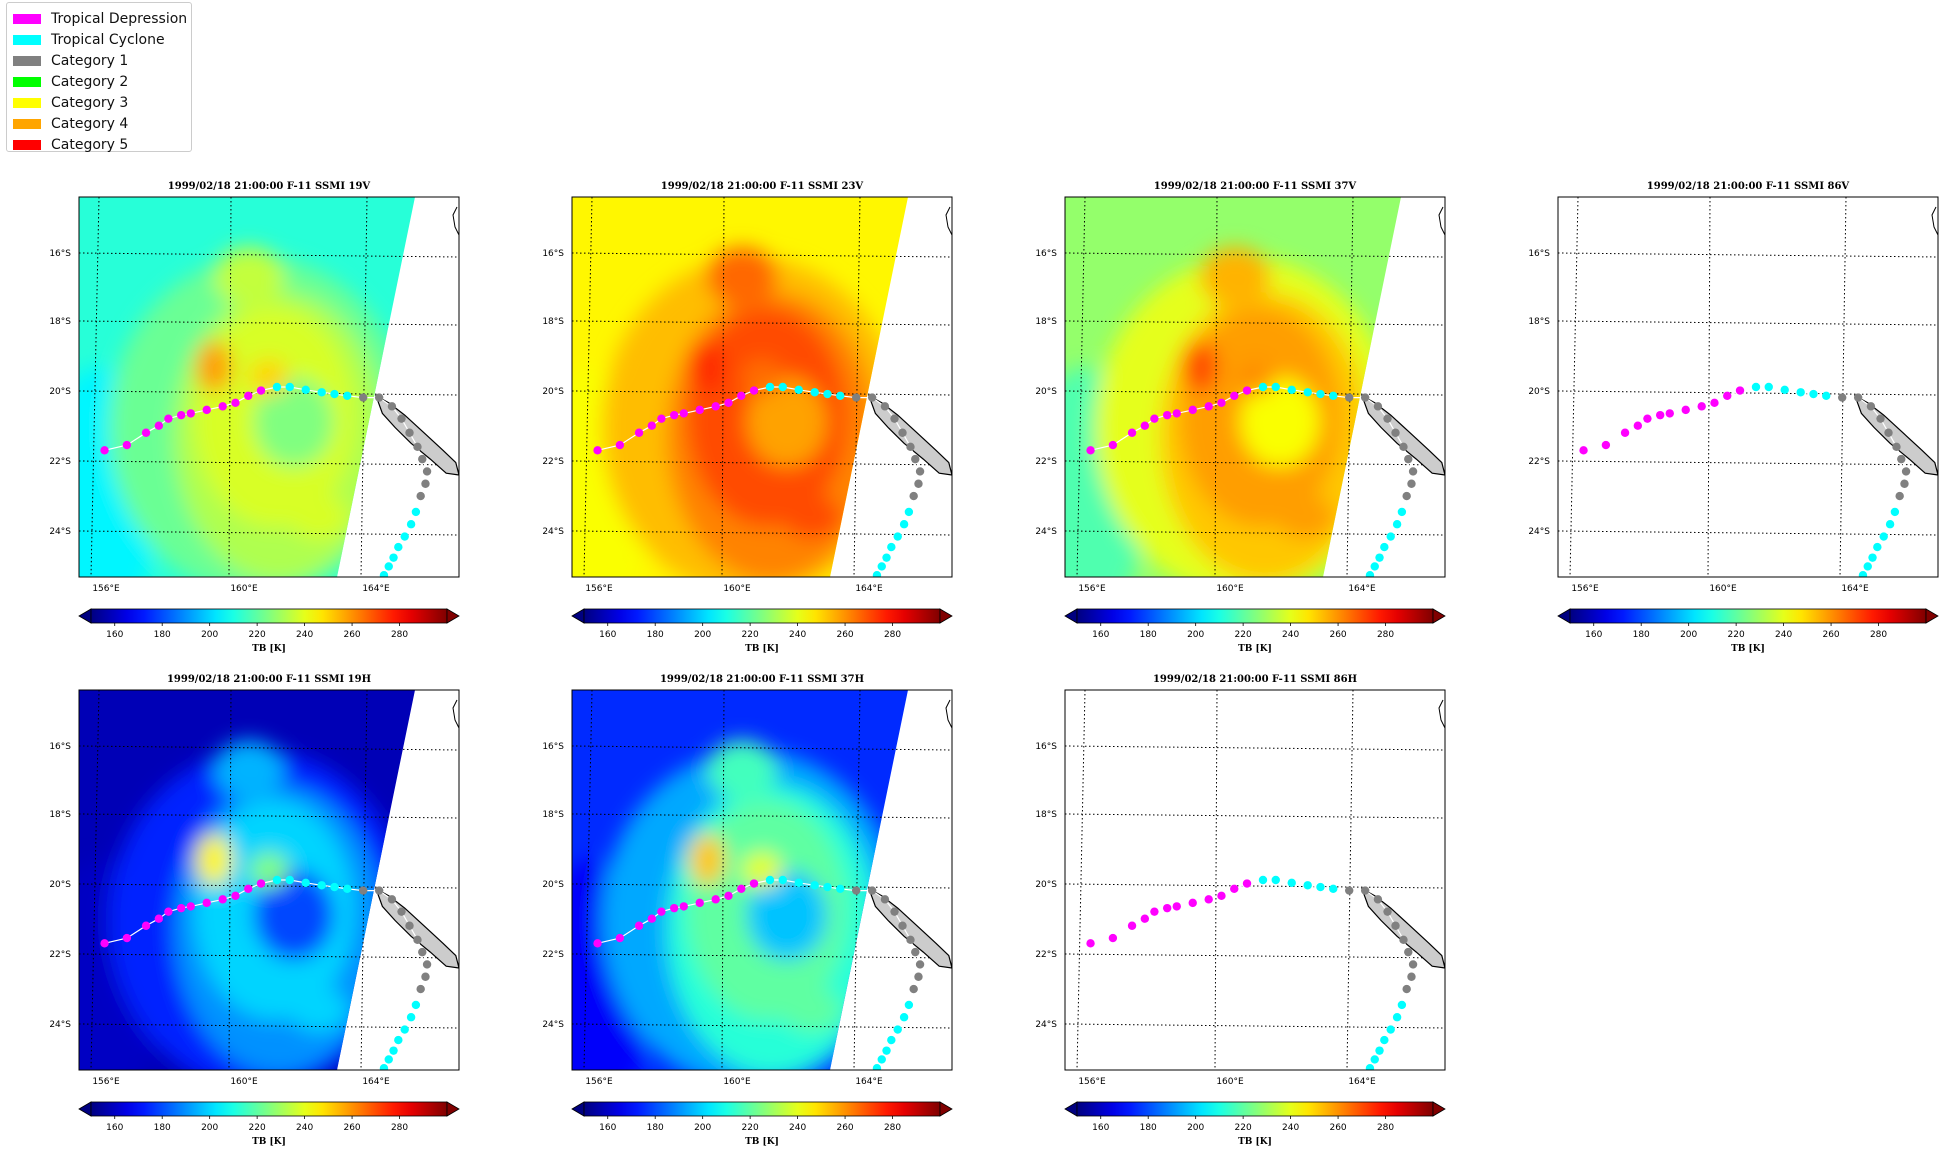 The height and width of the screenshot is (1162, 1946). Describe the element at coordinates (269, 679) in the screenshot. I see `panel-title: 1999/02/18 21:00:00 F-11 SSMI 19H` at that location.